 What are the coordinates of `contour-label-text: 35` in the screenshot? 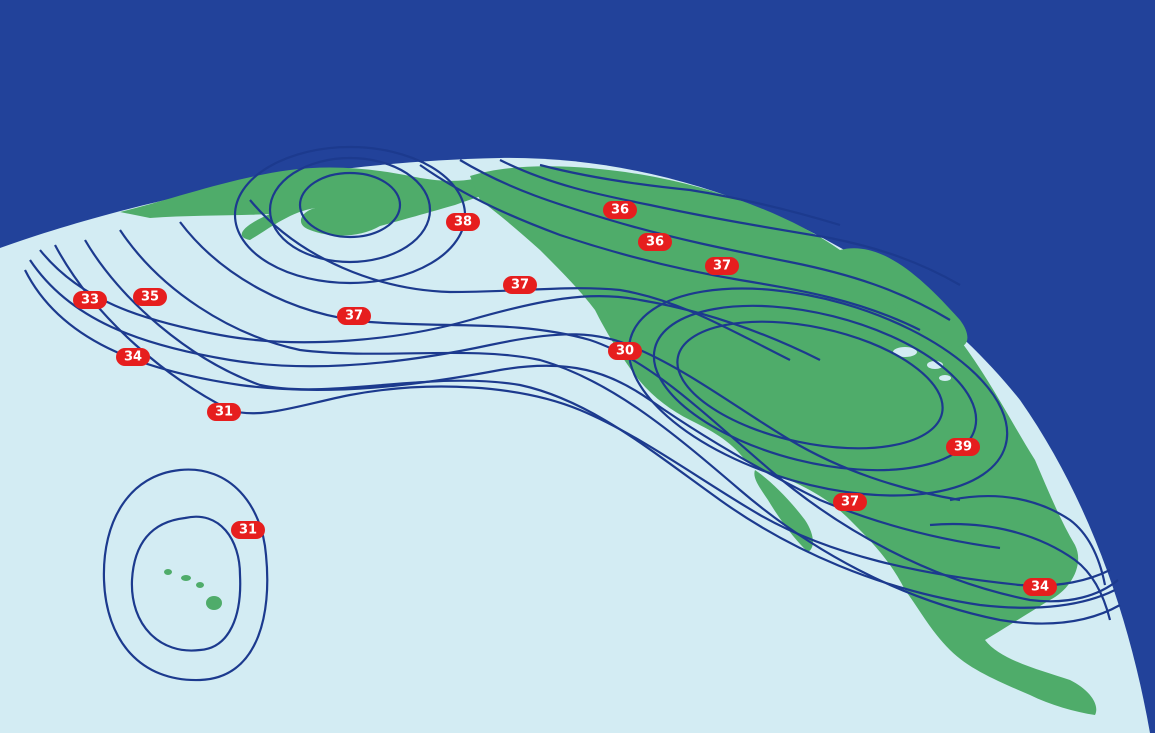 It's located at (150, 297).